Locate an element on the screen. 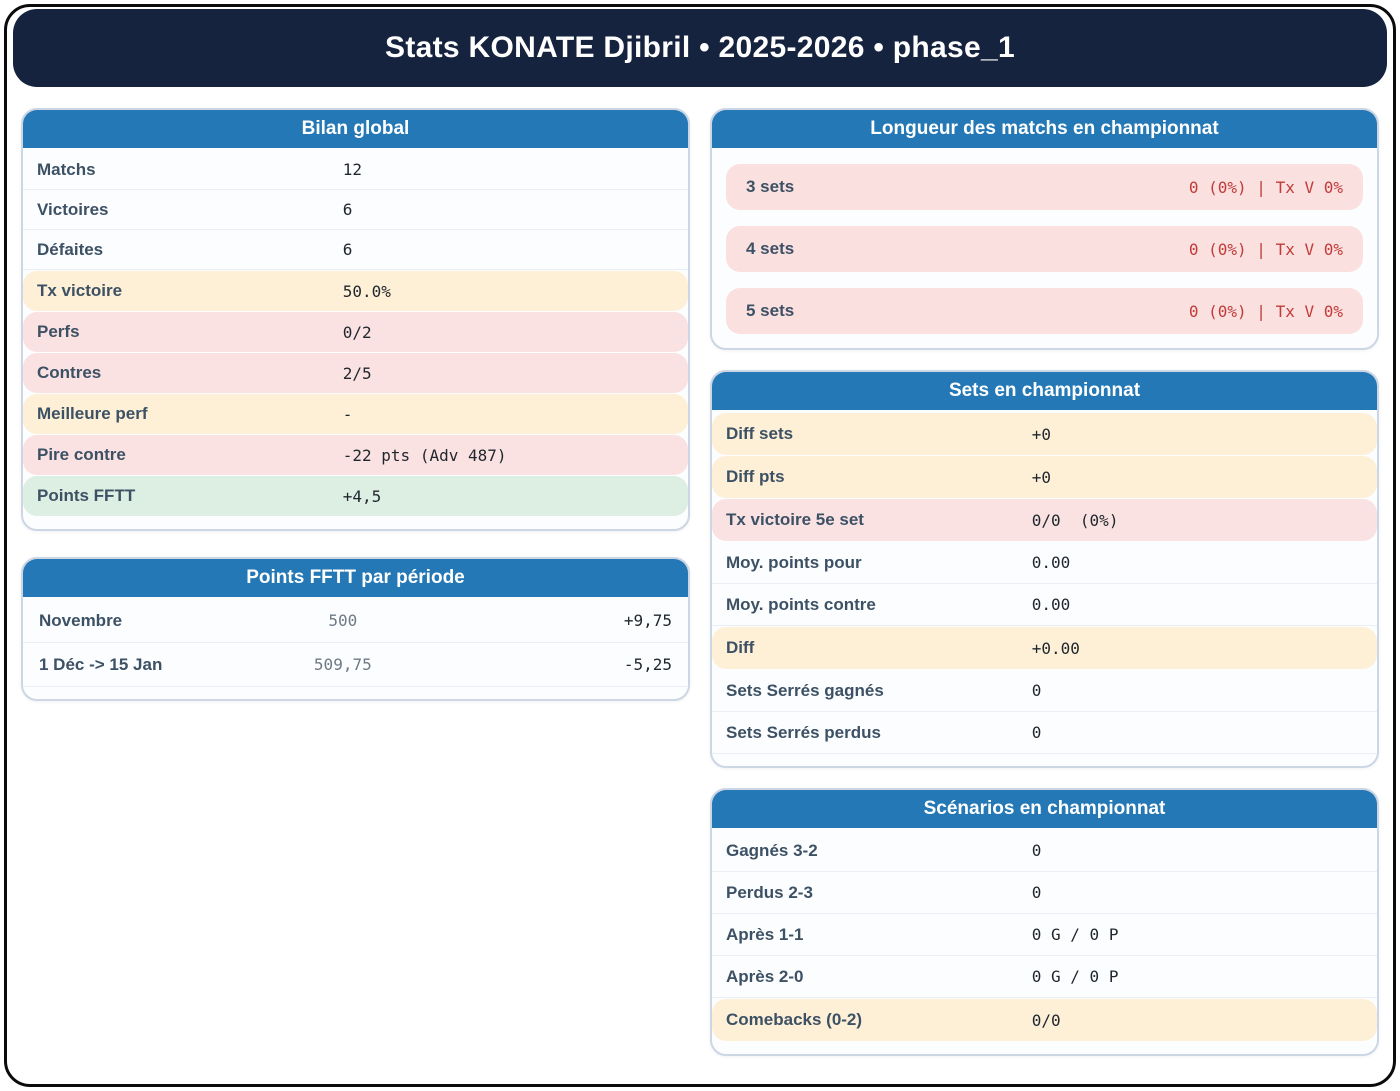 This screenshot has width=1400, height=1091. stat-row-tx-victoire-5e-set: Tx victoire 5e set 0/0 (0%) is located at coordinates (1044, 520).